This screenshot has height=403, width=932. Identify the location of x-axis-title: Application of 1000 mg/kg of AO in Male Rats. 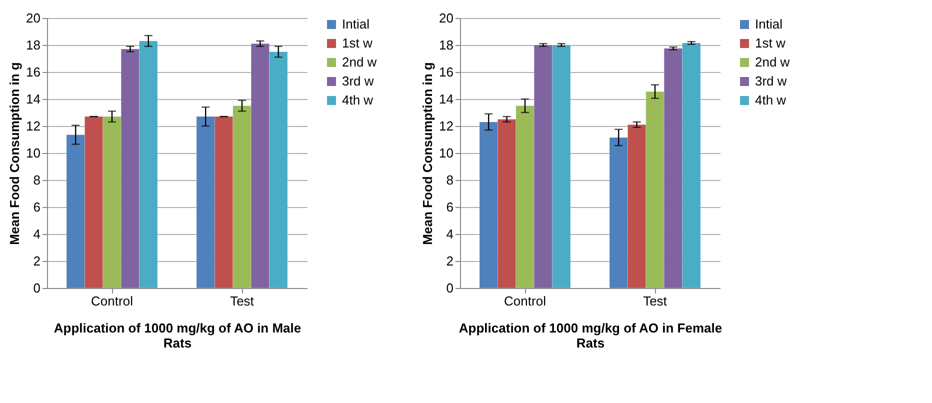
(178, 335).